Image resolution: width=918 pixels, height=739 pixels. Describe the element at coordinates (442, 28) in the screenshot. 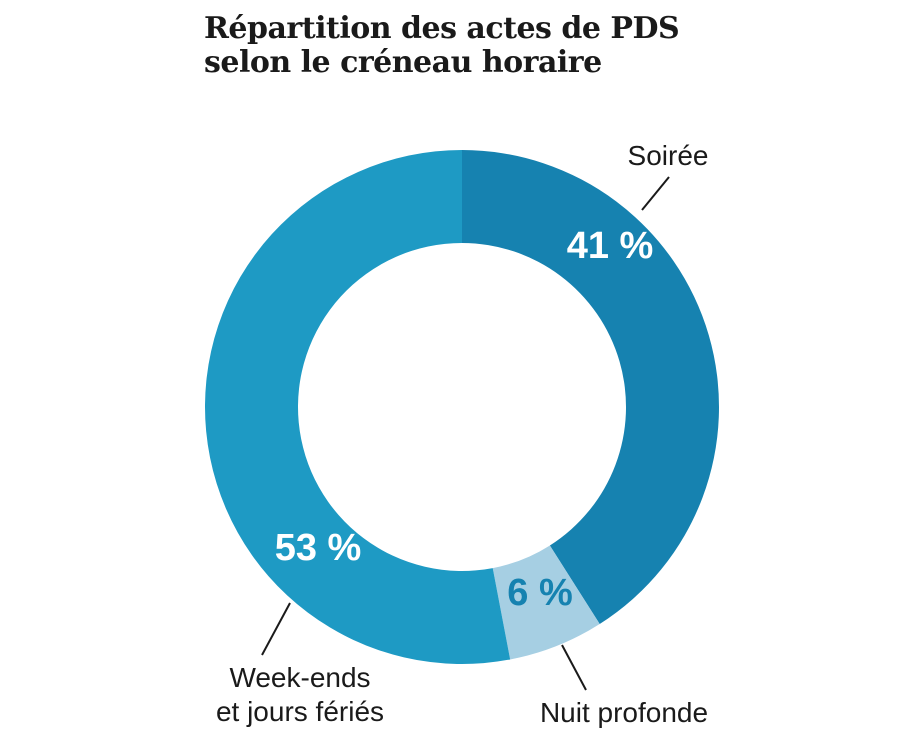

I see `chart-title-line-1: Répartition des actes de PDS` at that location.